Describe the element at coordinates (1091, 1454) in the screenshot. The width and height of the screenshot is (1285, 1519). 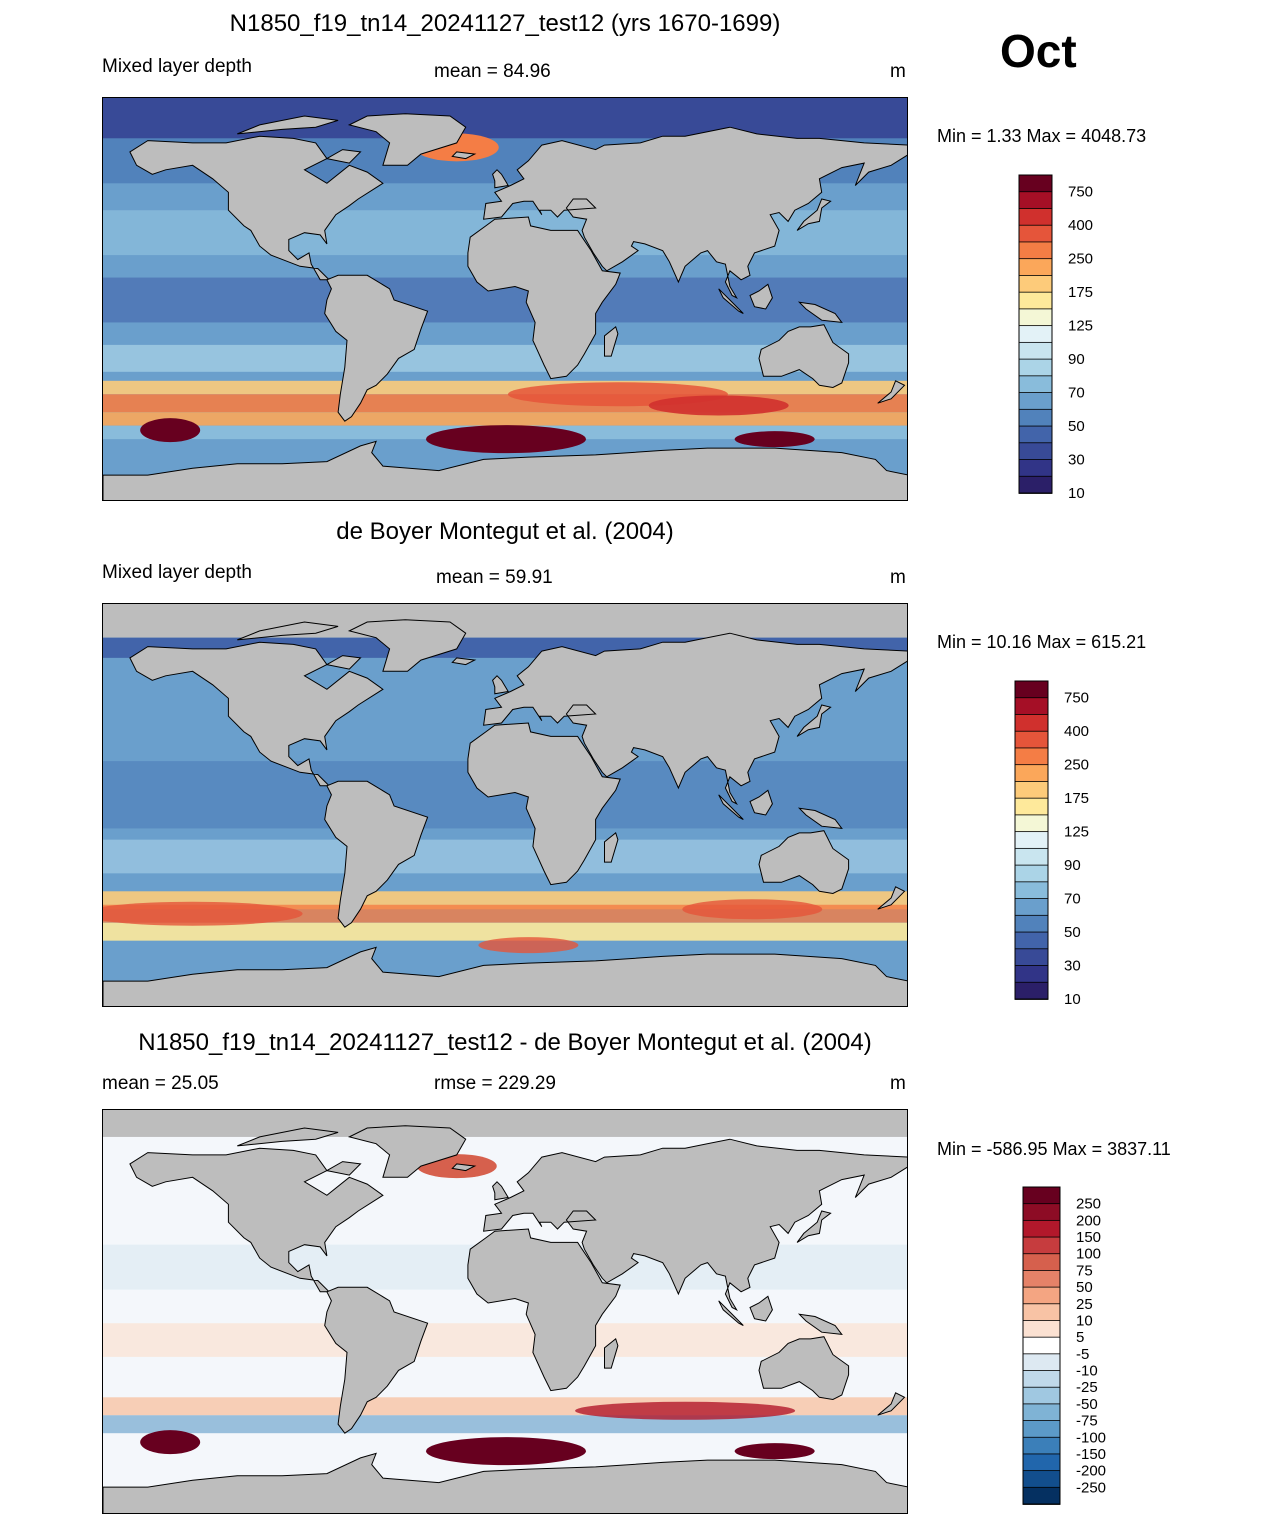
I see `colorbar-tick-label: -150` at that location.